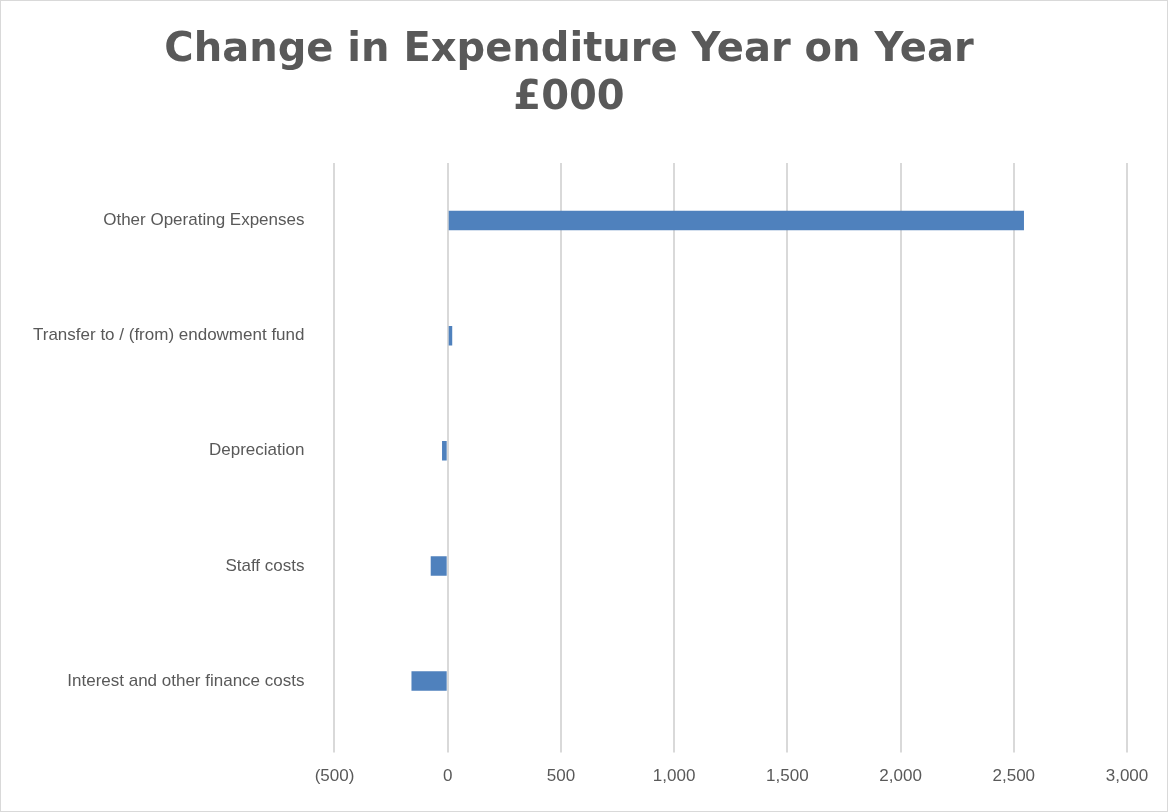 Image resolution: width=1168 pixels, height=812 pixels. Describe the element at coordinates (334, 776) in the screenshot. I see `x-tick-label: (500)` at that location.